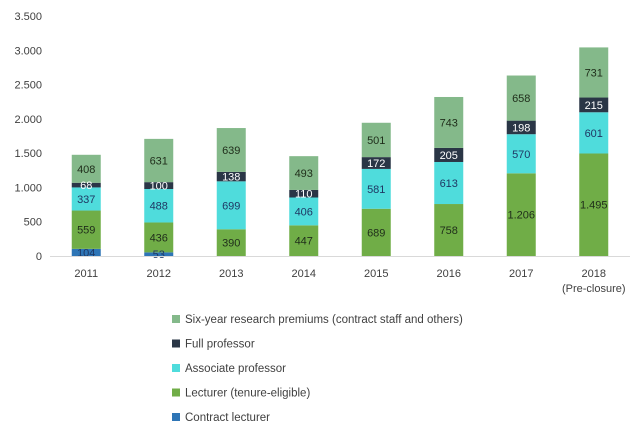 This screenshot has width=642, height=439. I want to click on data-label: 1.206, so click(521, 216).